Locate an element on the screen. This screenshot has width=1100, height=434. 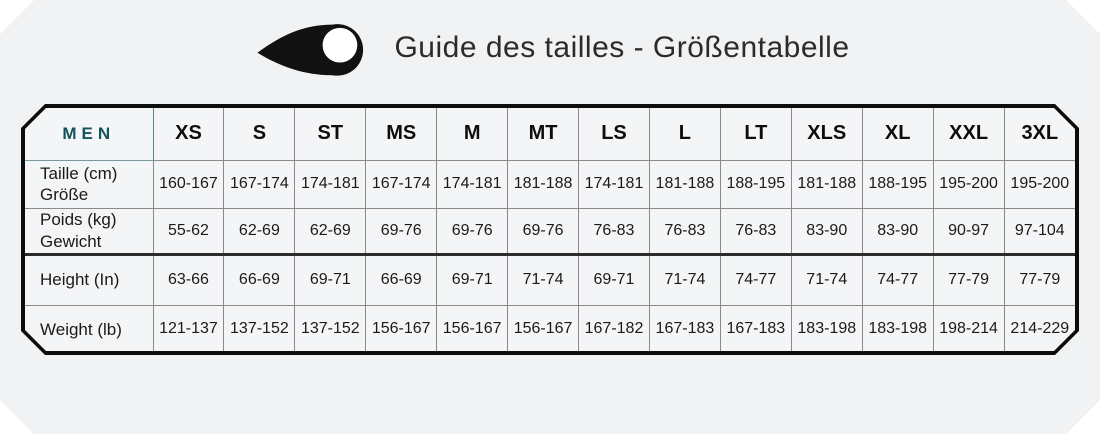
size-column-header: XLS is located at coordinates (826, 134).